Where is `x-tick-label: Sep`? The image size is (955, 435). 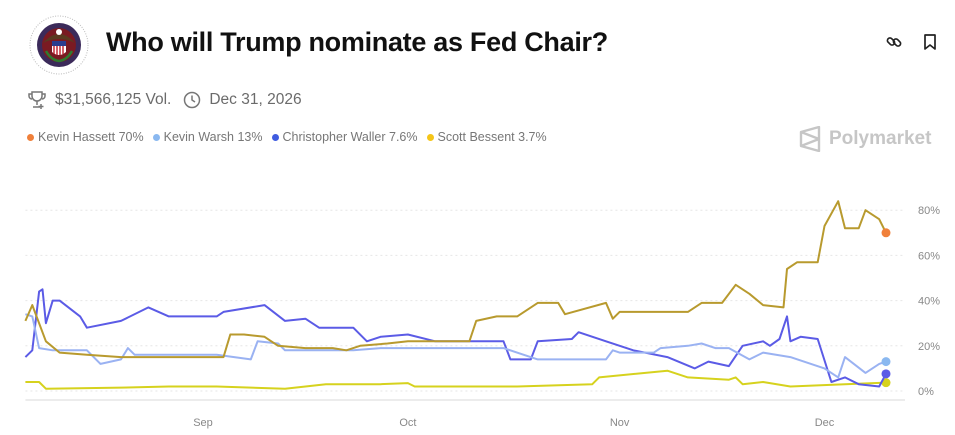
x-tick-label: Sep is located at coordinates (203, 423).